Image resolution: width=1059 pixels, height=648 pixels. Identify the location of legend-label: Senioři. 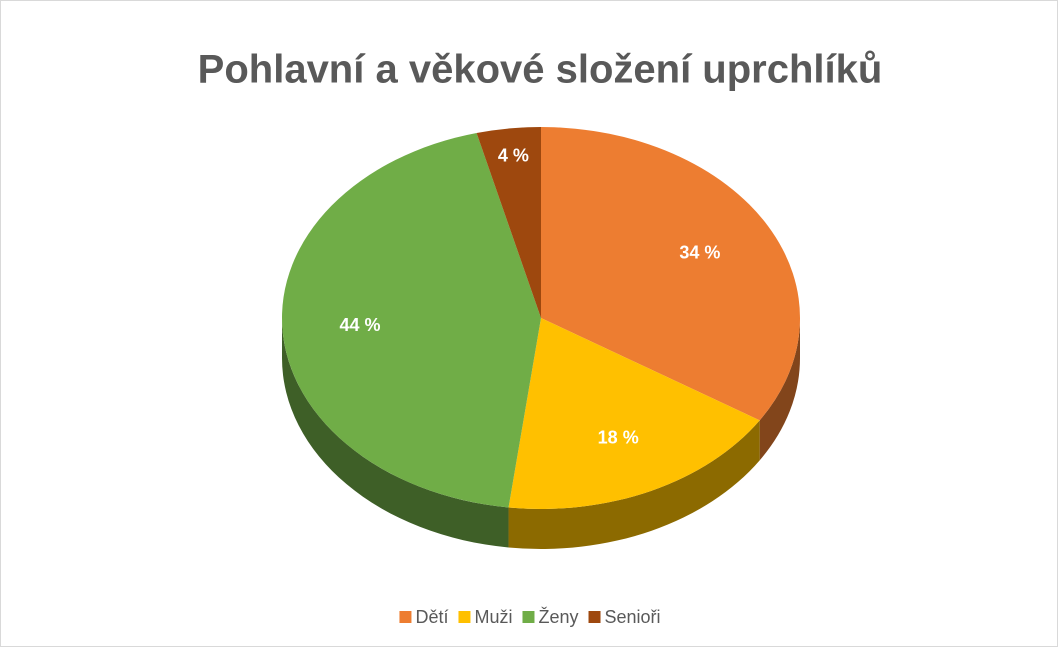
(633, 617).